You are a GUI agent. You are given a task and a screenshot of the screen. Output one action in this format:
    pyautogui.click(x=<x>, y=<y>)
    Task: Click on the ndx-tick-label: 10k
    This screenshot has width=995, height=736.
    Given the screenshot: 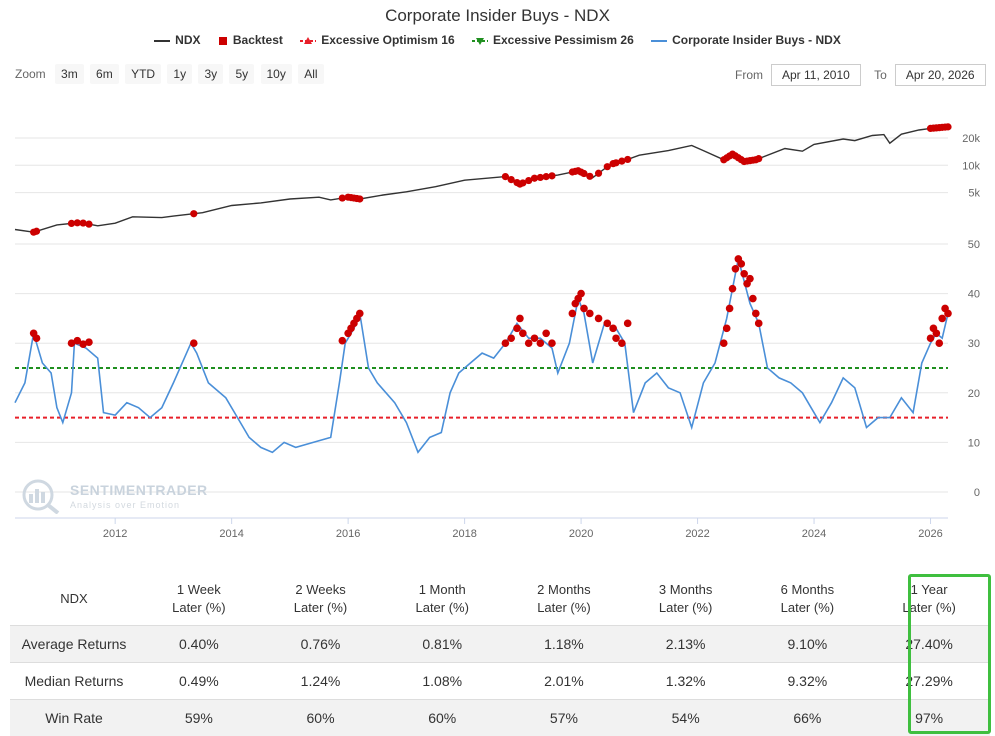 What is the action you would take?
    pyautogui.click(x=971, y=166)
    